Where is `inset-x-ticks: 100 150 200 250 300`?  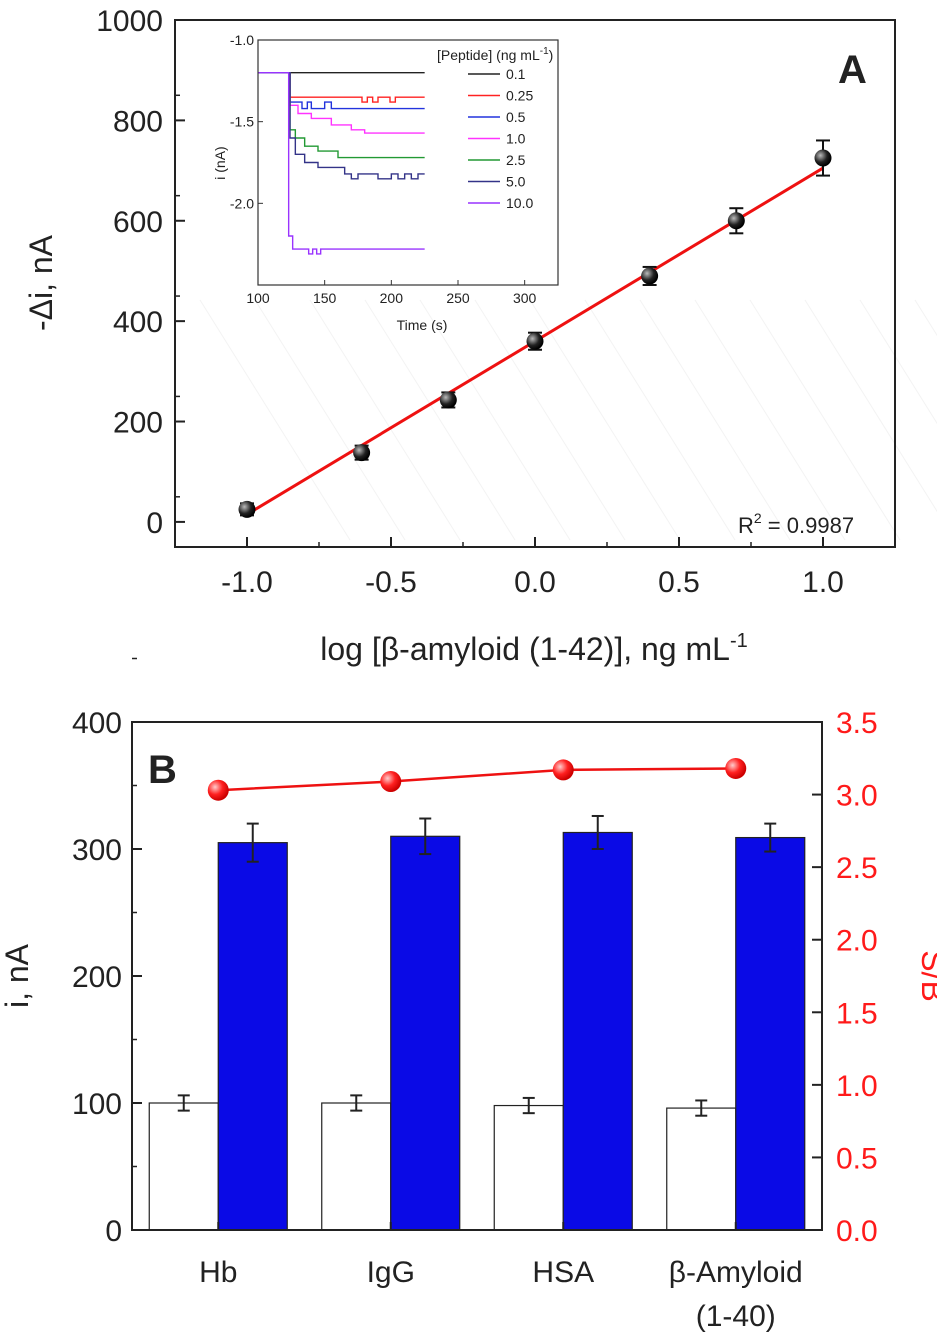
inset-x-ticks: 100 150 200 250 300 is located at coordinates (391, 293).